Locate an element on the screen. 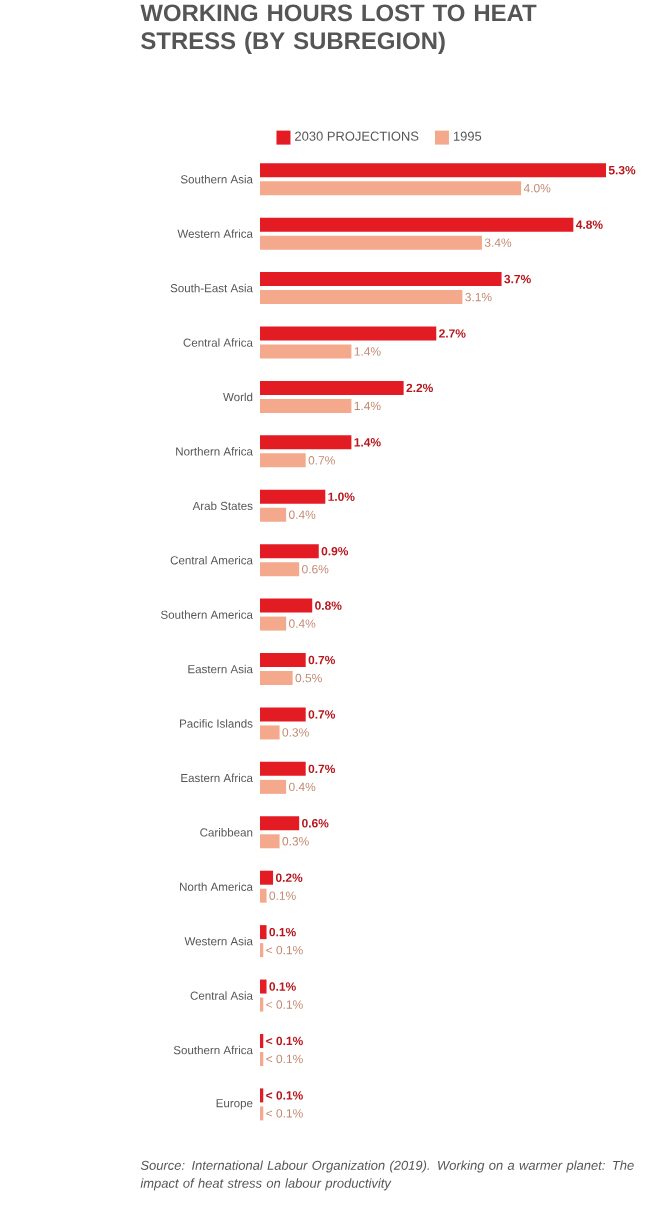  chart-title: WORKING HOURS LOST TO HEAT STRESS (BY SUBREGION) is located at coordinates (338, 29).